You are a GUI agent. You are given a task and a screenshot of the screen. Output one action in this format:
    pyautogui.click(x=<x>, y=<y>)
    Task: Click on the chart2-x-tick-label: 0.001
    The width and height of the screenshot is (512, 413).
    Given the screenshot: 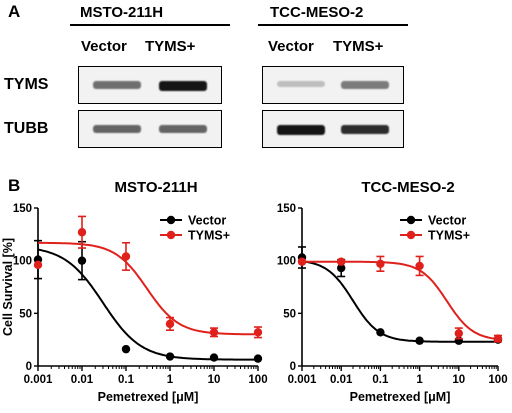 What is the action you would take?
    pyautogui.click(x=302, y=380)
    